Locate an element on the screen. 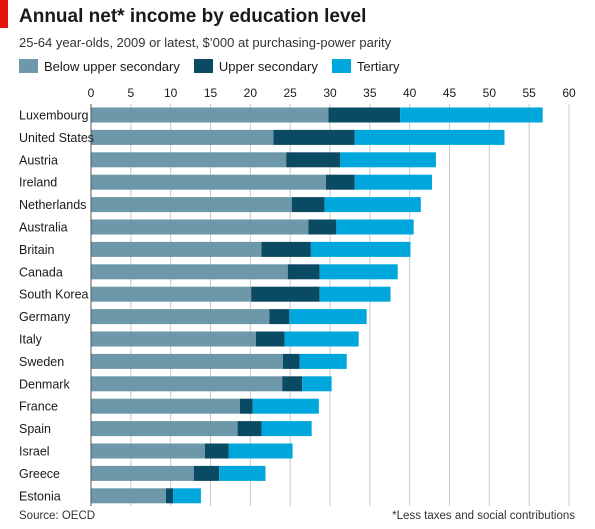 The height and width of the screenshot is (529, 595). x-tick-label: 35 is located at coordinates (370, 93).